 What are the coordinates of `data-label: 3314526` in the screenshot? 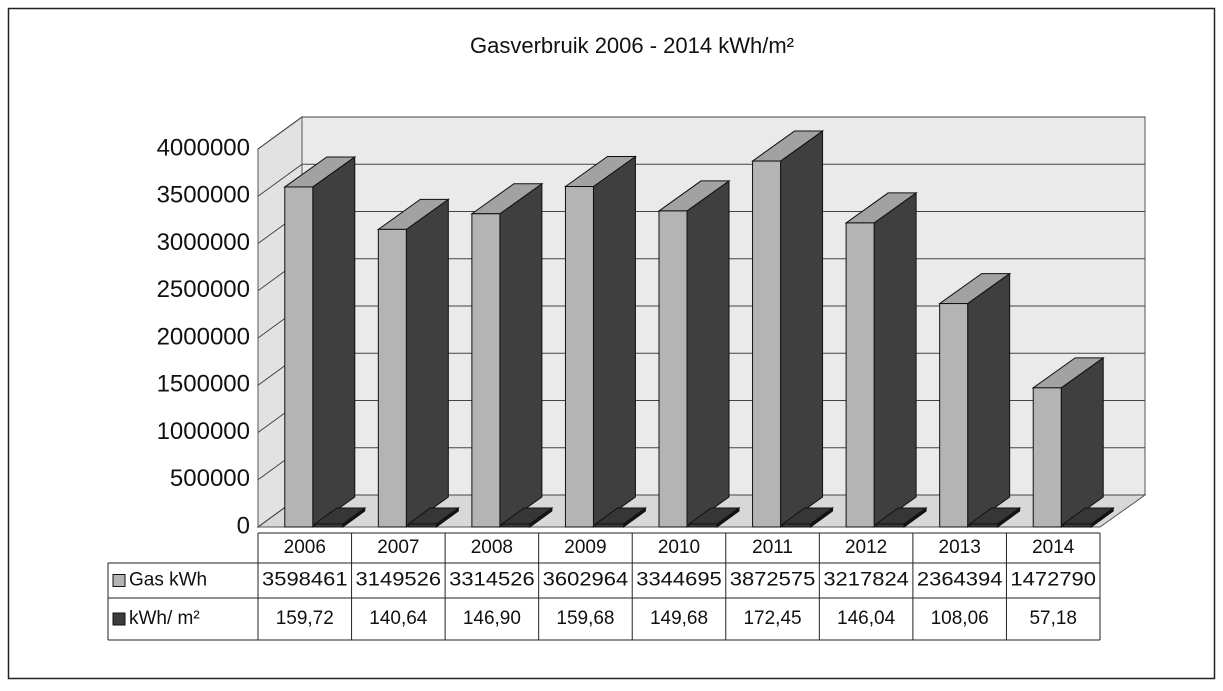 It's located at (492, 580).